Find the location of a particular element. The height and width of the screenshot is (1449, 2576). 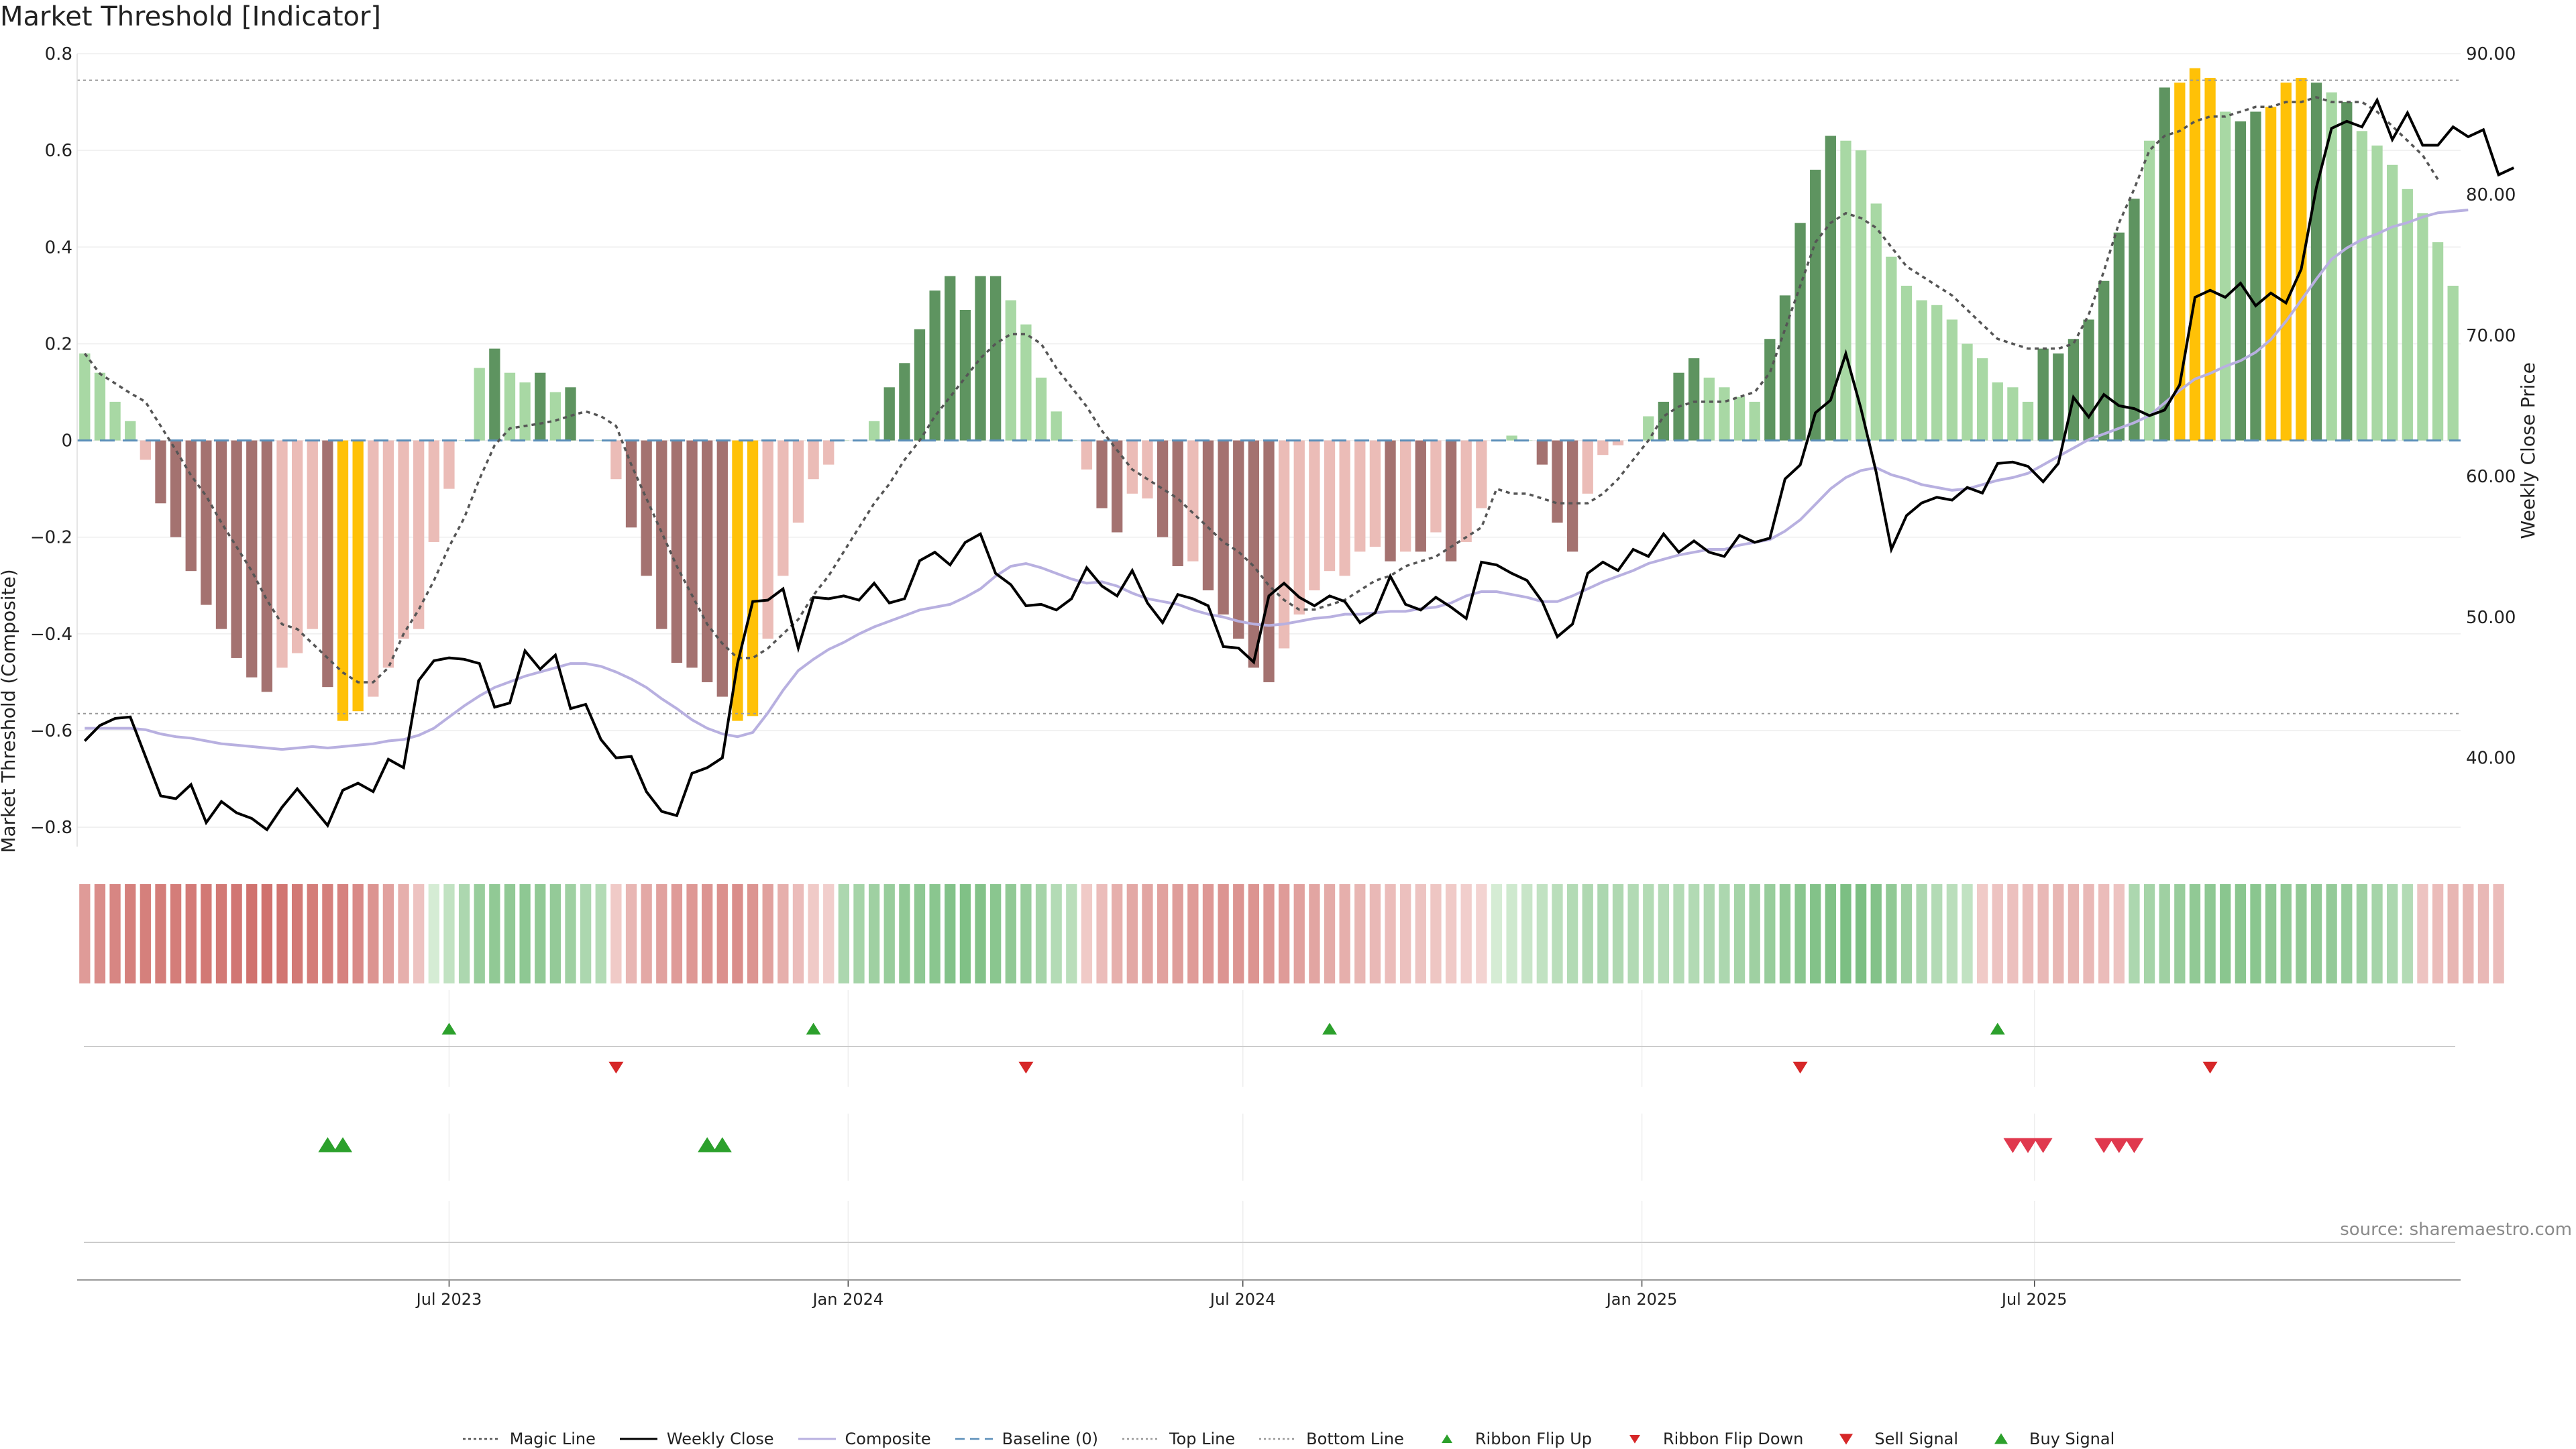

legend-item: Magic Line is located at coordinates (529, 1439).